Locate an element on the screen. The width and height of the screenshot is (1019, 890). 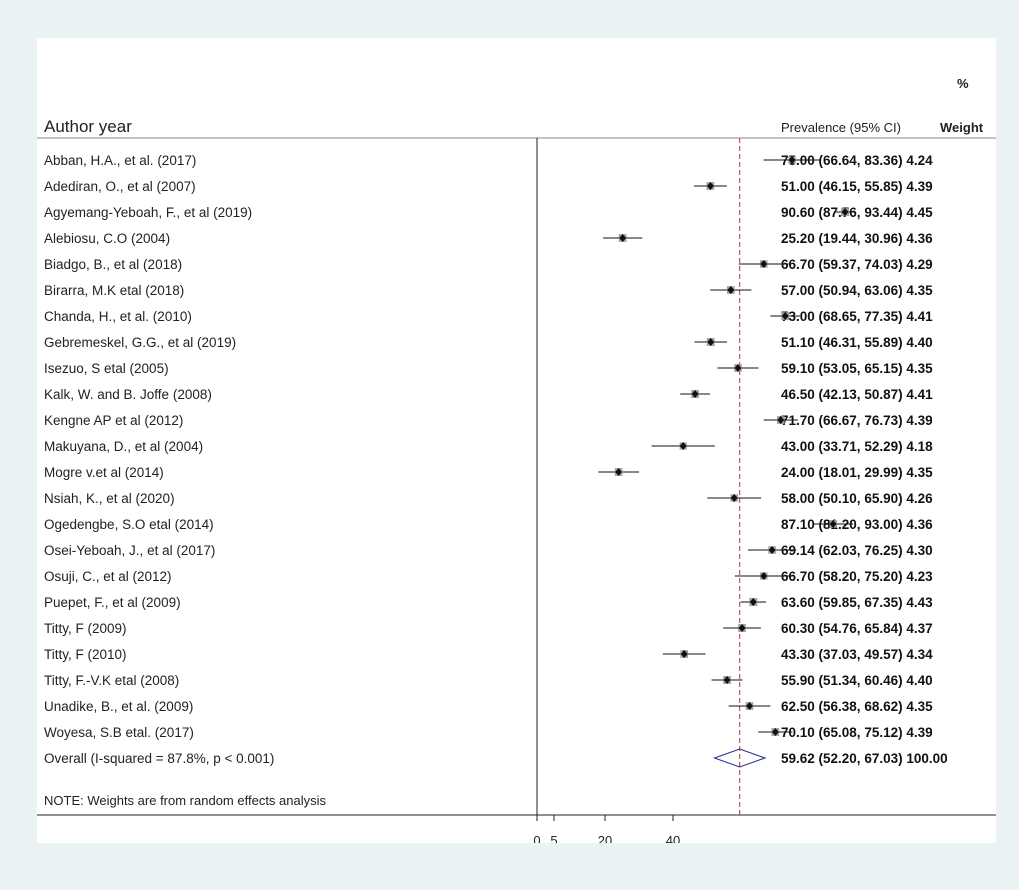
author-year-header: Author year is located at coordinates (88, 126).